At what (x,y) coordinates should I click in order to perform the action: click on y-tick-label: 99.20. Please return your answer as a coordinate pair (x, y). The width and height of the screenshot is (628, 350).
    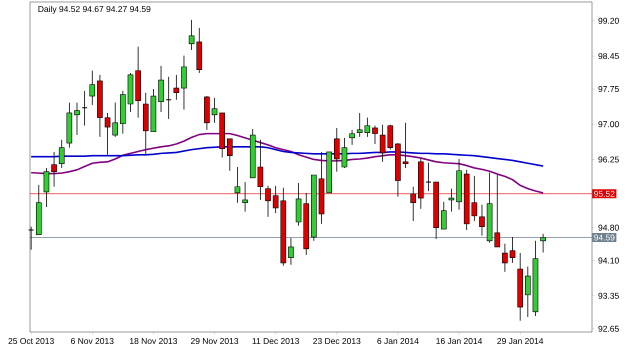
    Looking at the image, I should click on (608, 21).